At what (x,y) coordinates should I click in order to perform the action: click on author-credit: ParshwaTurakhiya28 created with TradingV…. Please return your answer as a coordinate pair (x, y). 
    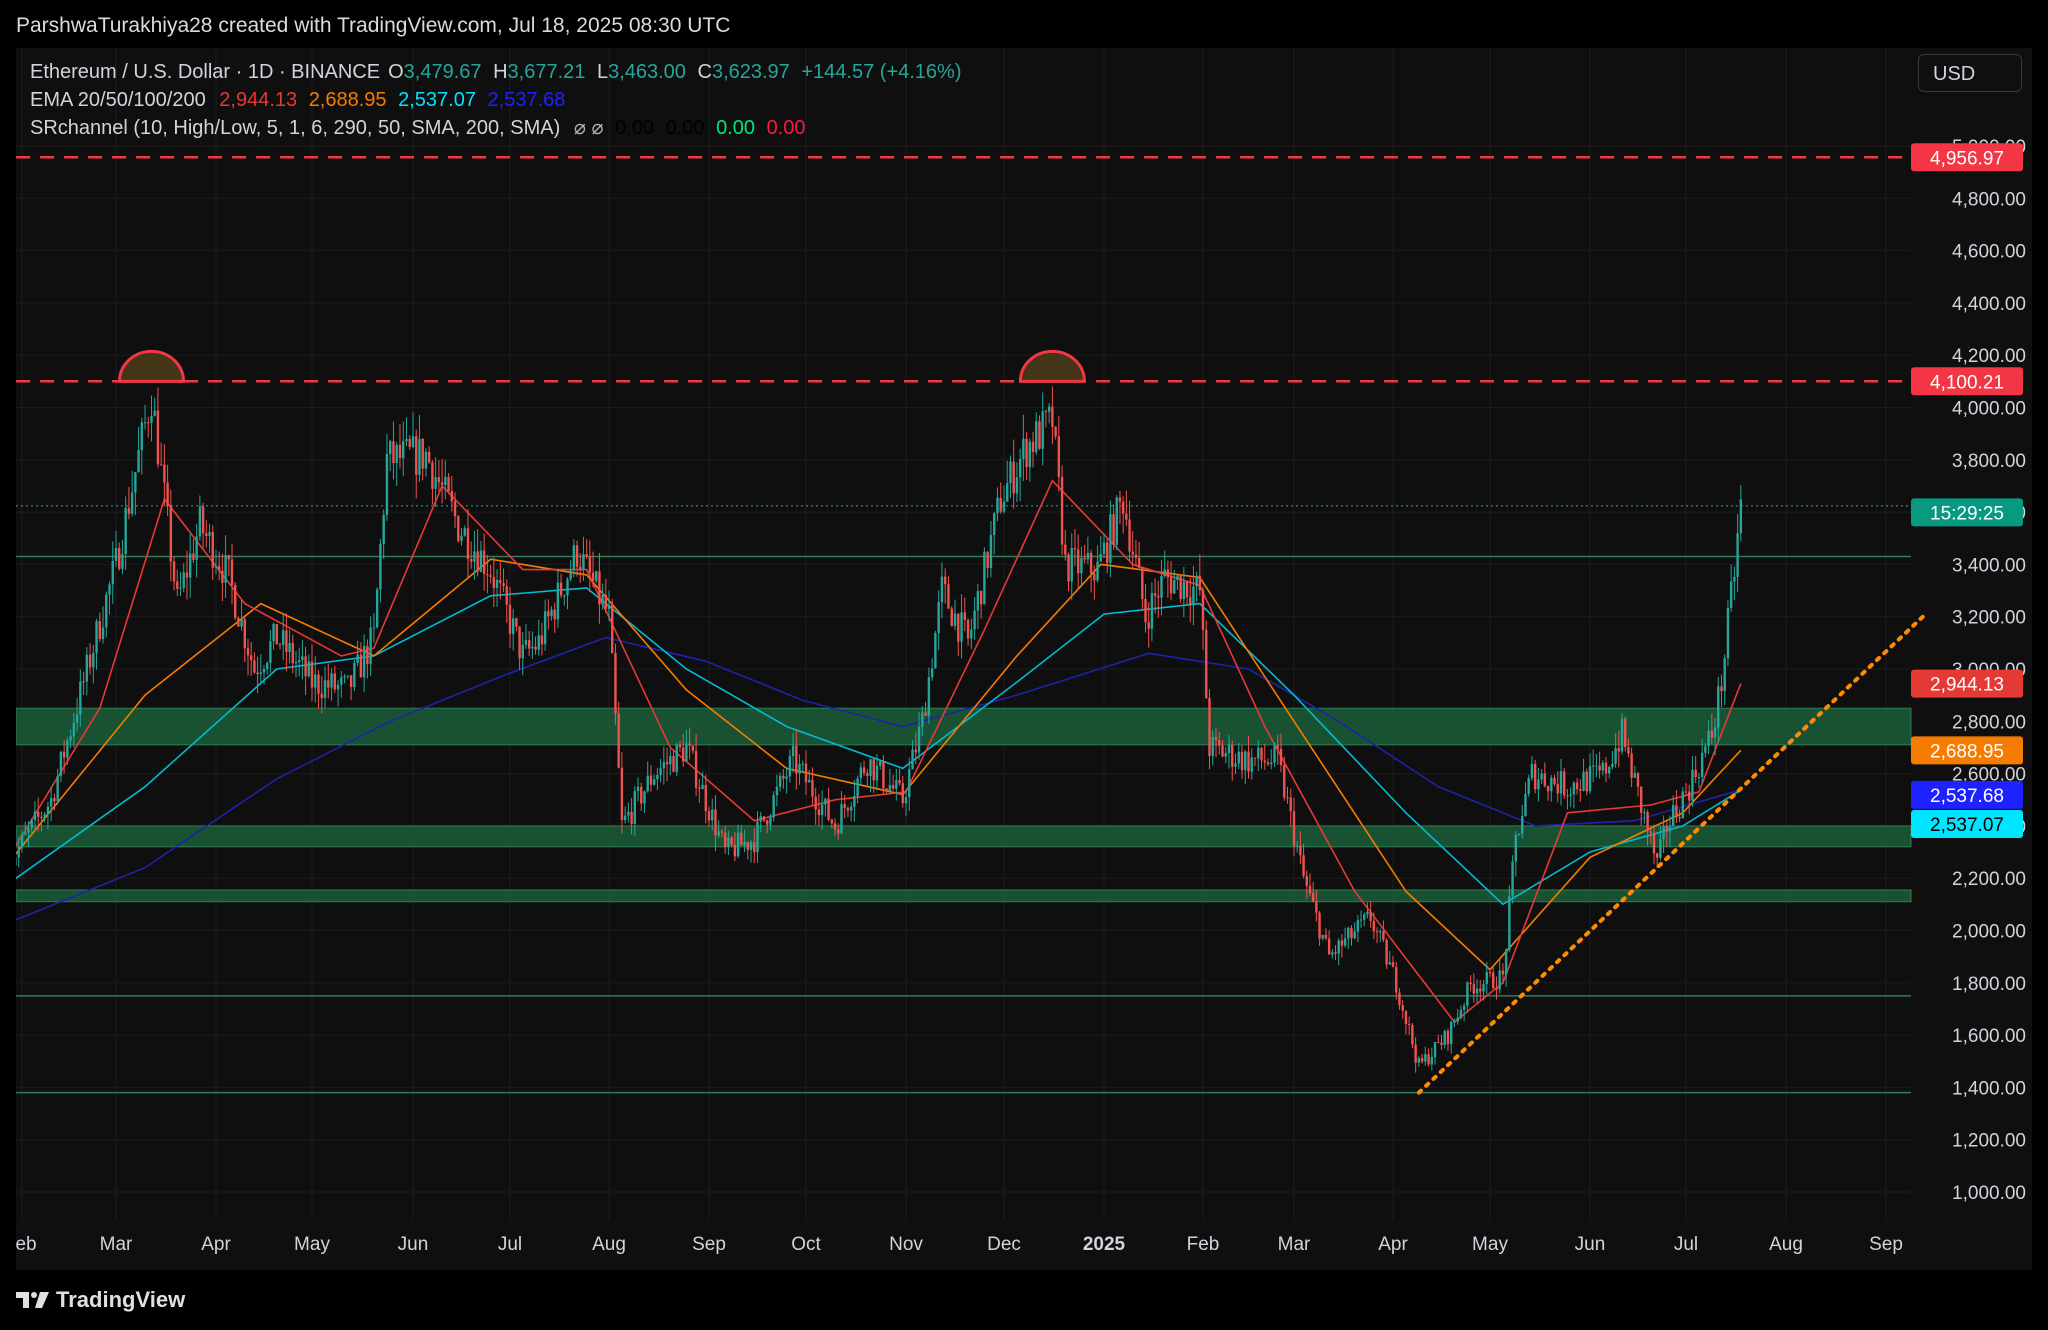
    Looking at the image, I should click on (373, 25).